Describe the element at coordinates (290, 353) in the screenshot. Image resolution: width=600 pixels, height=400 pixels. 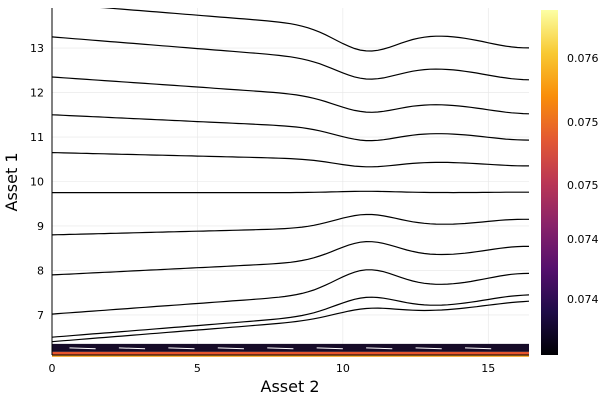
I see `dense-band-orange` at that location.